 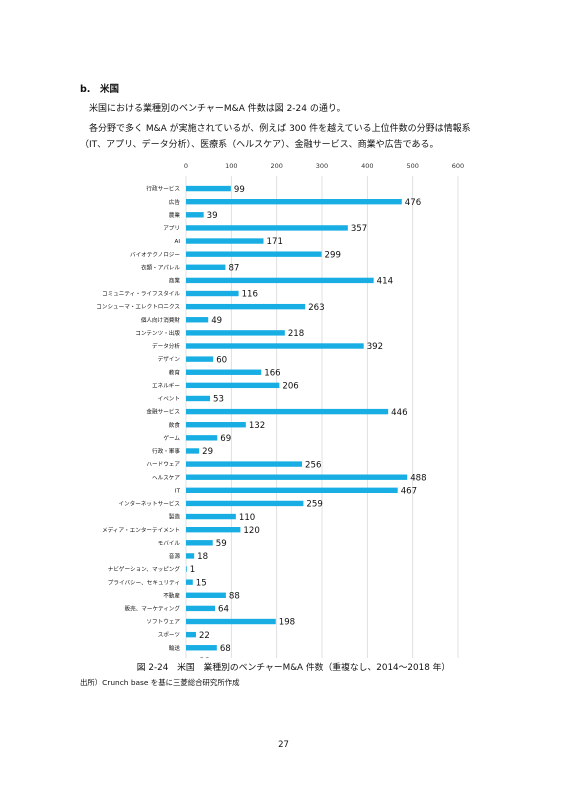 I want to click on category-label: 商業, so click(x=175, y=281).